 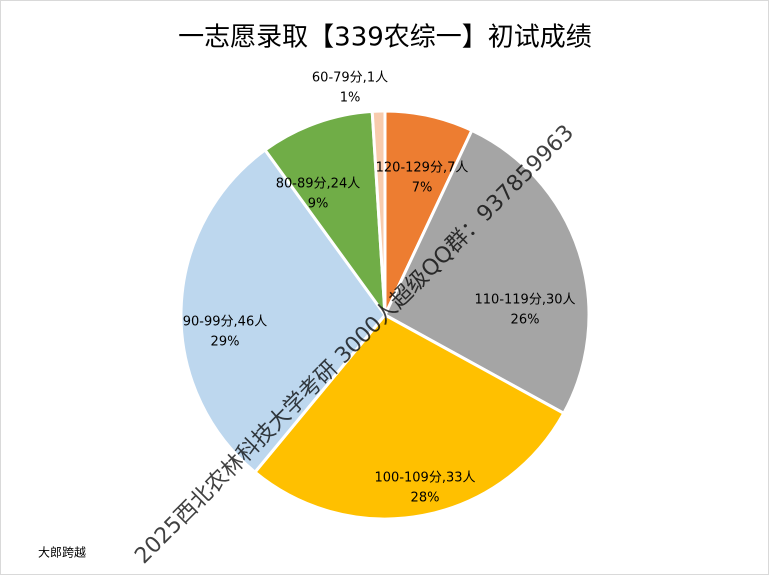 What do you see at coordinates (525, 320) in the screenshot?
I see `slice-value-label: 26%` at bounding box center [525, 320].